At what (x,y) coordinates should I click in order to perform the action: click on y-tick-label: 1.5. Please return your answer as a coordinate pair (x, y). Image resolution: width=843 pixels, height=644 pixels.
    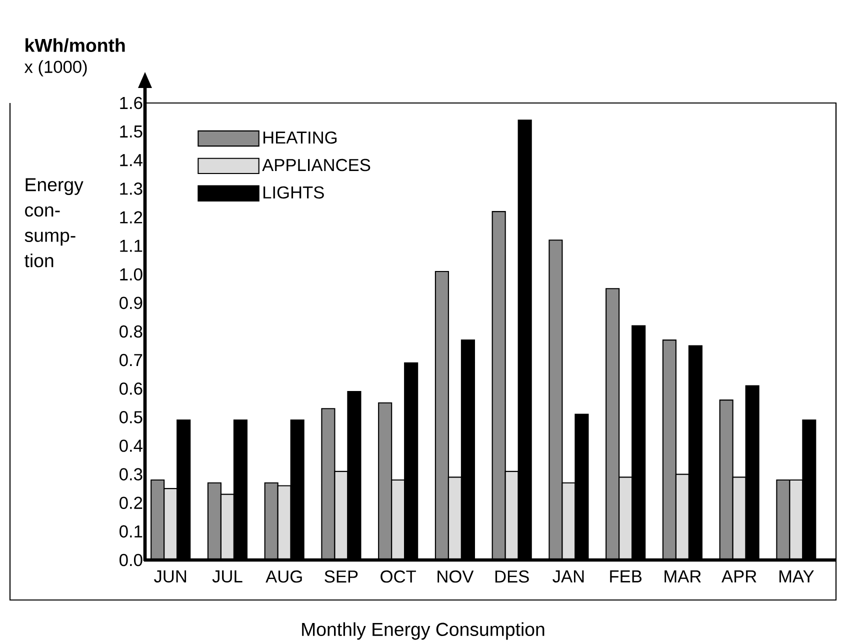
    Looking at the image, I should click on (131, 132).